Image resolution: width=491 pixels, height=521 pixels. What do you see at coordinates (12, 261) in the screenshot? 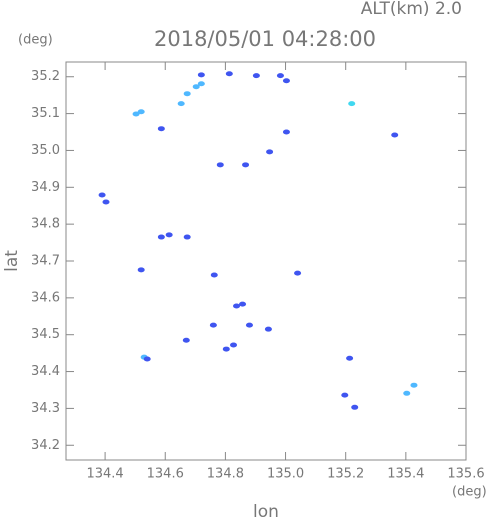
I see `y-axis-label: lat` at bounding box center [12, 261].